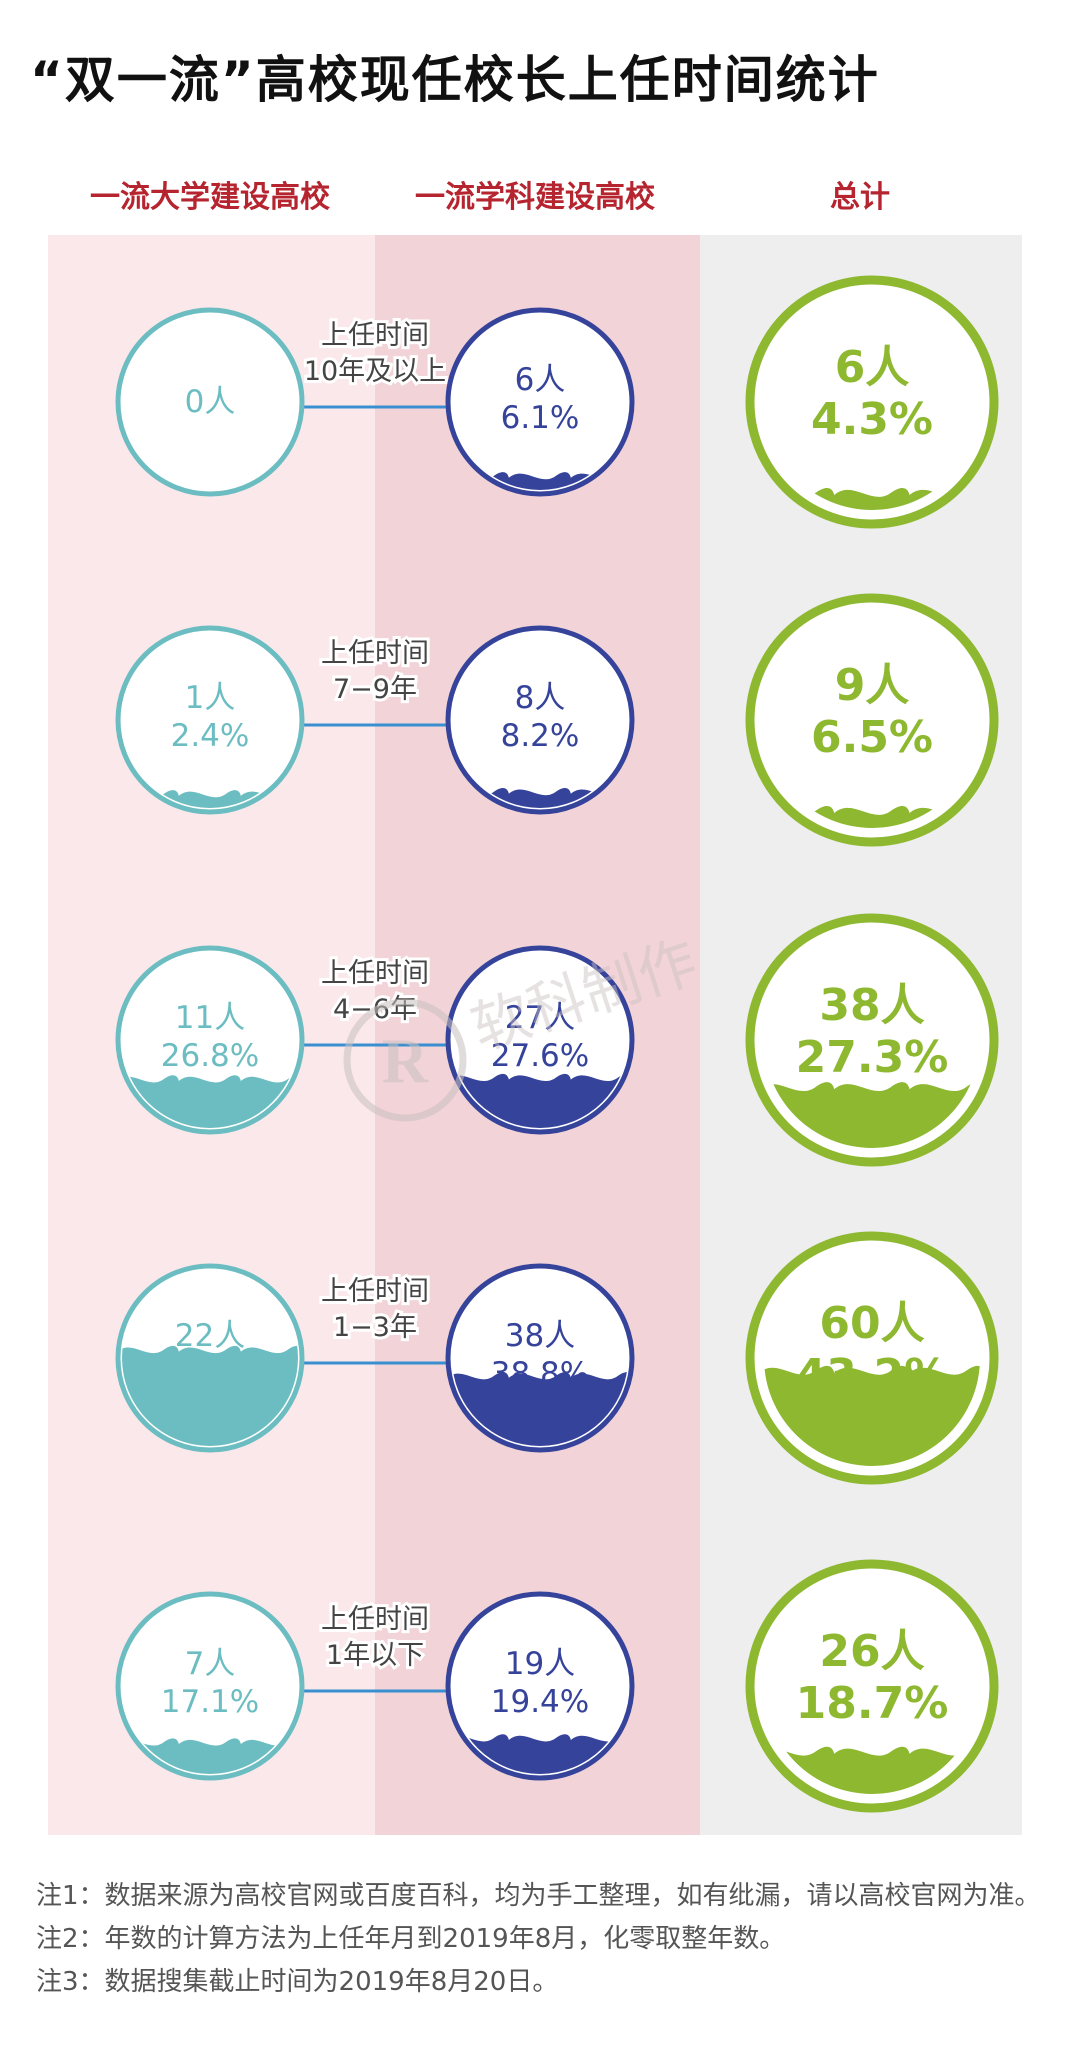 This screenshot has width=1080, height=2049. Describe the element at coordinates (540, 1018) in the screenshot. I see `count-label: 27人` at that location.